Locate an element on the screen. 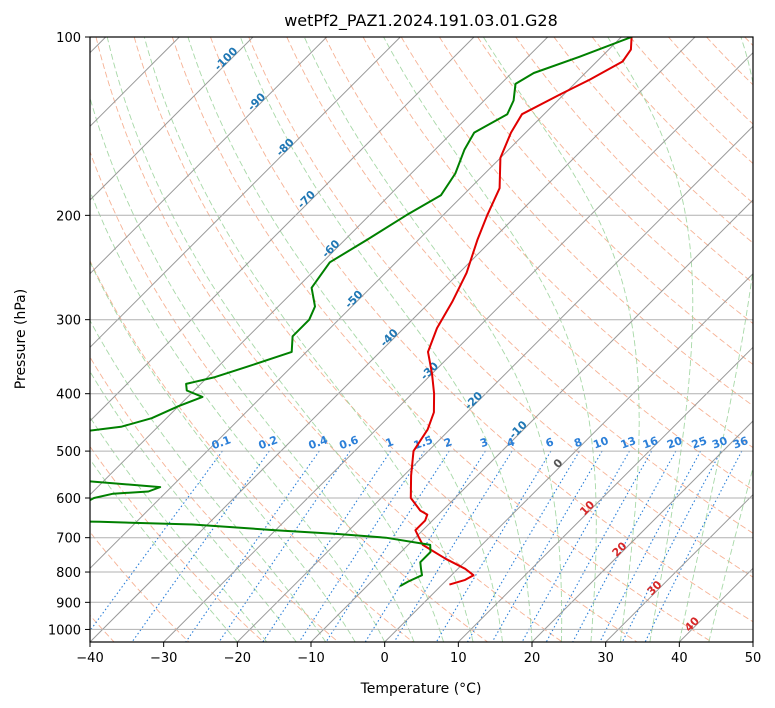 Image resolution: width=775 pixels, height=708 pixels. y-tick-label: 700 is located at coordinates (68, 539).